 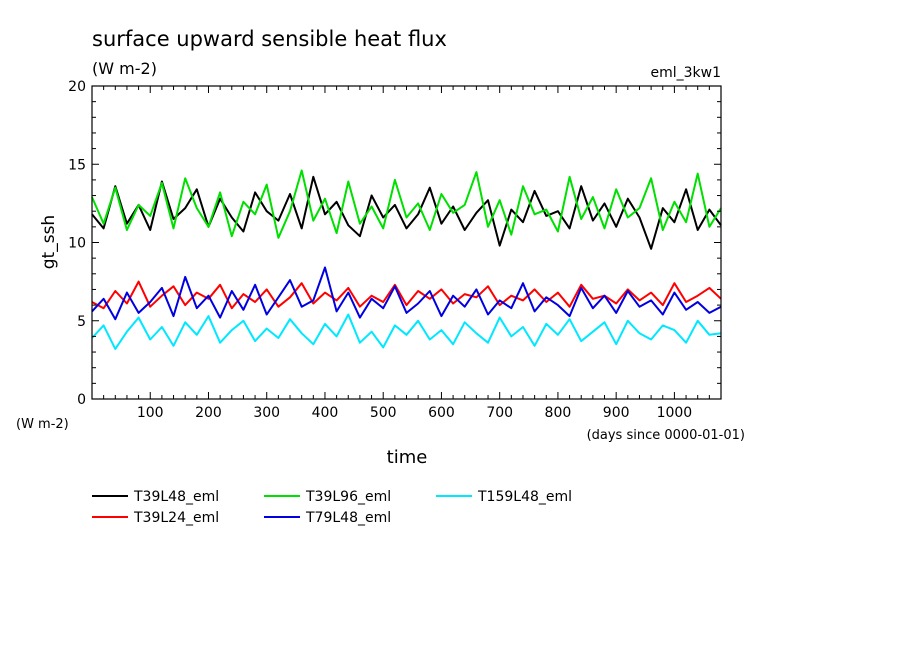 I want to click on series-line-T39L24_eml, so click(x=406, y=295).